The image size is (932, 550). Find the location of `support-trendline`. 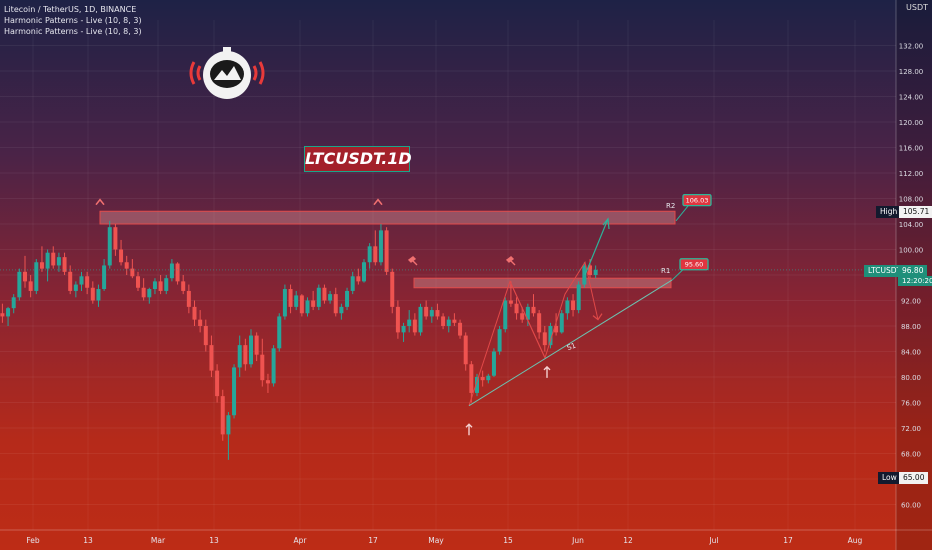

support-trendline is located at coordinates (570, 343).